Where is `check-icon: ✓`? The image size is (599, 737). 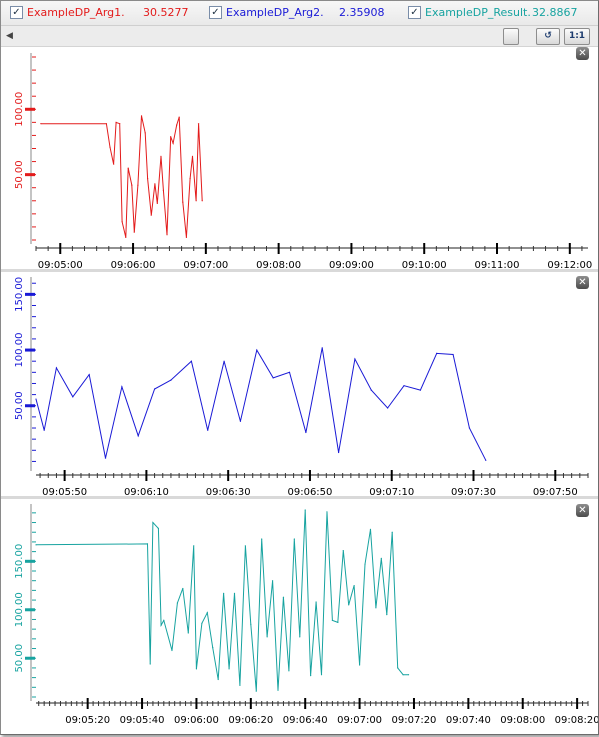
check-icon: ✓ is located at coordinates (414, 12).